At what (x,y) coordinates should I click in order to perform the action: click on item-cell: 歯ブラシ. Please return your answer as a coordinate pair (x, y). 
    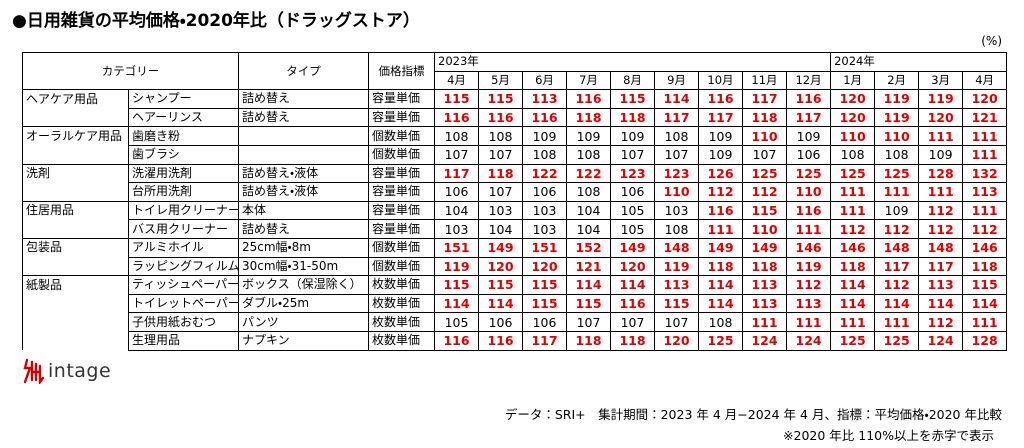
    Looking at the image, I should click on (183, 154).